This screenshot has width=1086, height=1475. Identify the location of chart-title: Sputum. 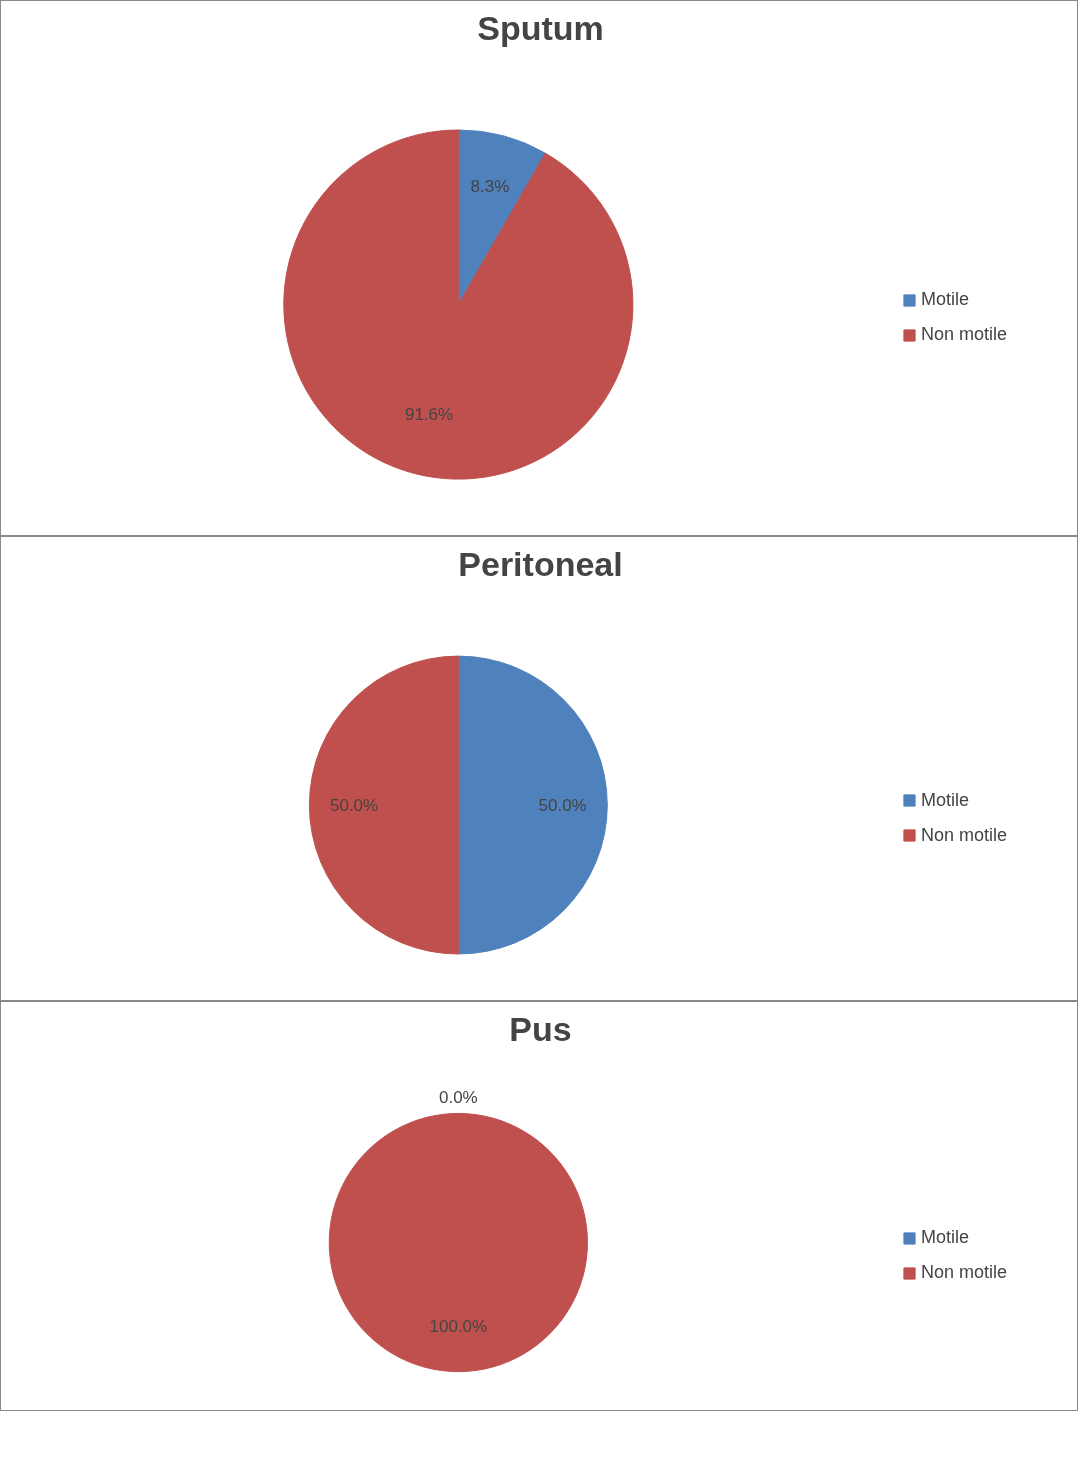
(540, 27).